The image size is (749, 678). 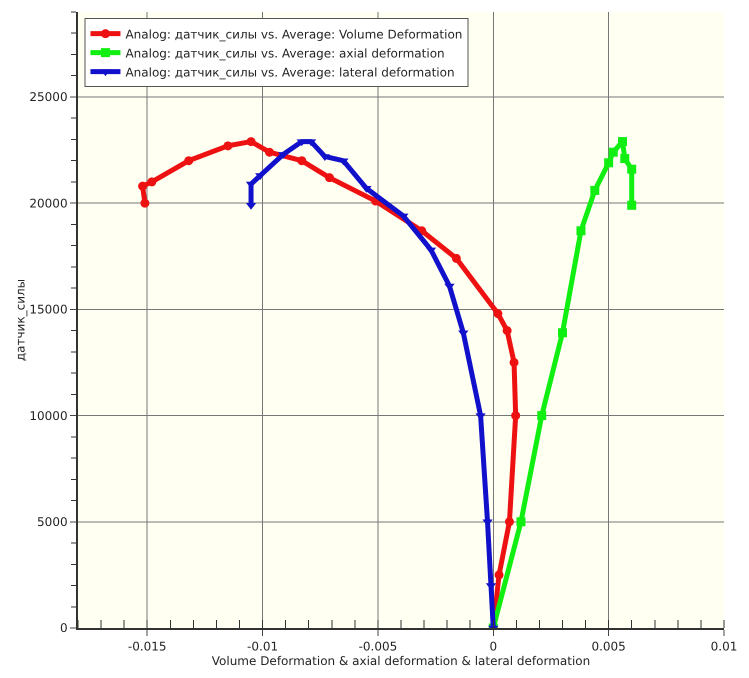 I want to click on legend-label: Analog: датчик_силы vs. Average: Volume Deformation, so click(x=293, y=34).